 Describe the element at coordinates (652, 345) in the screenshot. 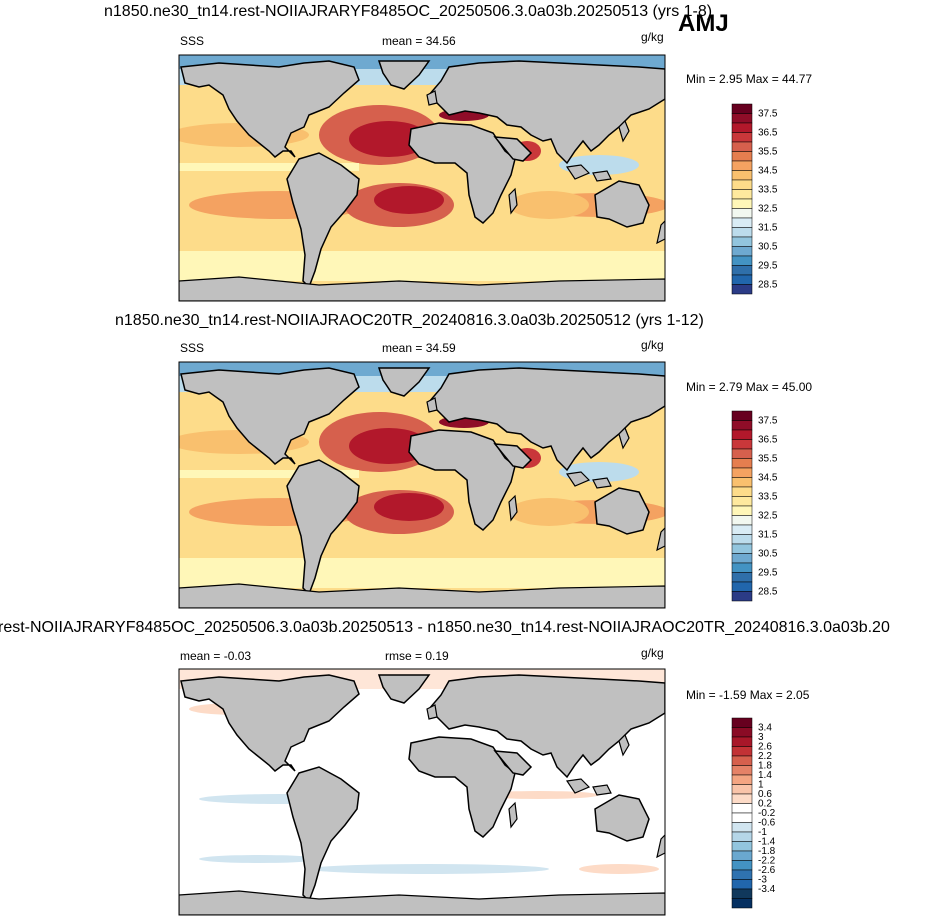

I see `panel2-units-label: g/kg` at that location.